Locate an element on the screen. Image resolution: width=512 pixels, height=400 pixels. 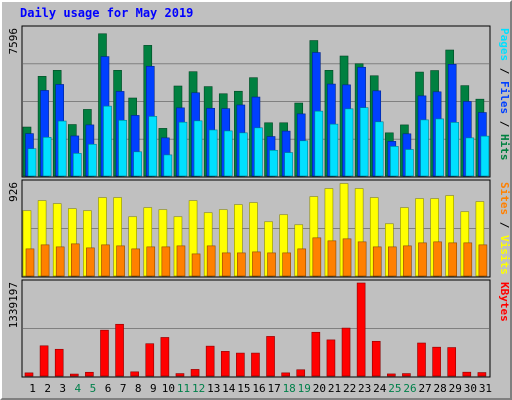
y-axis-max-label-kbytes: 1339197 is located at coordinates (13, 305).